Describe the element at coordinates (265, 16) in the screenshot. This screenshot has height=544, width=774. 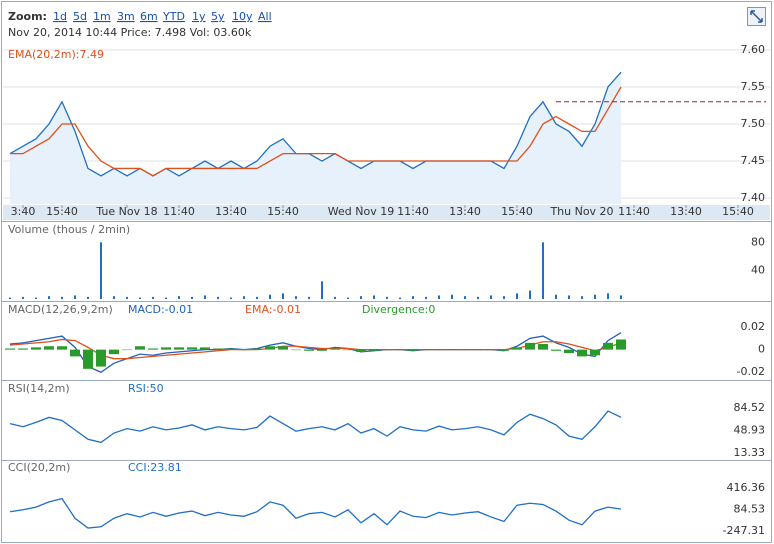
I see `zoom-link: All` at that location.